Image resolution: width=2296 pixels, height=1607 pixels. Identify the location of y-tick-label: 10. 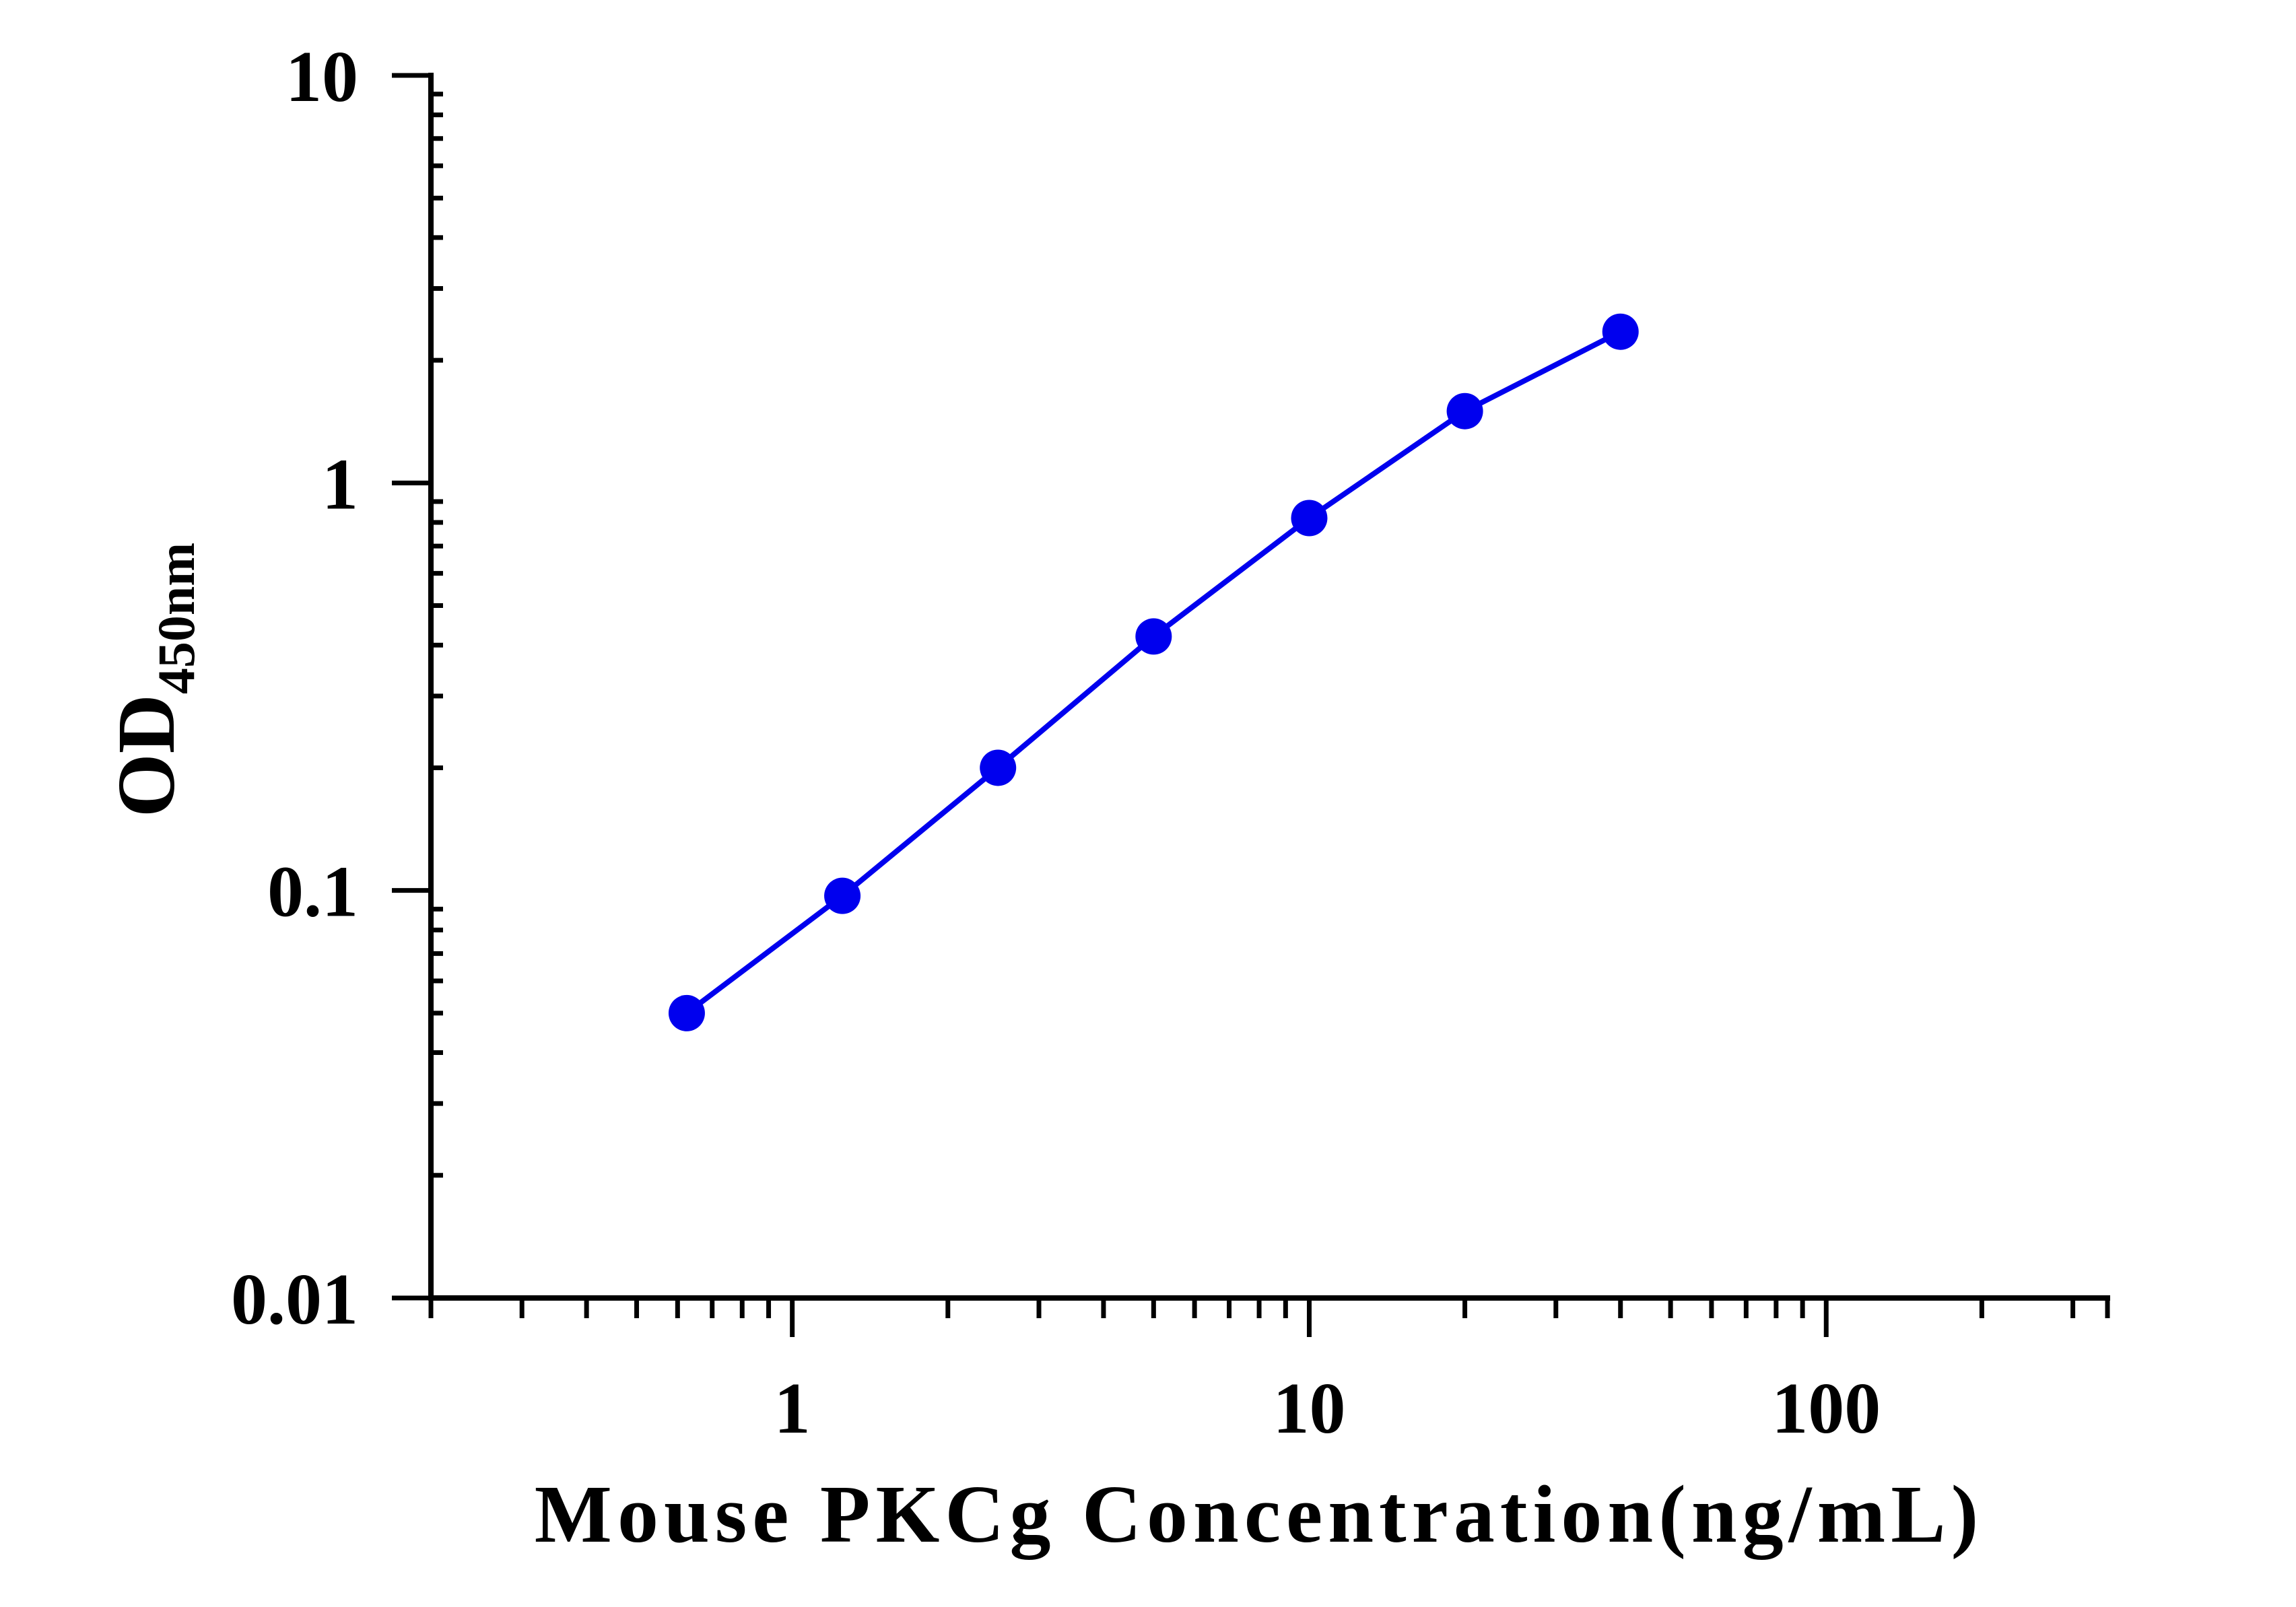
(321, 77).